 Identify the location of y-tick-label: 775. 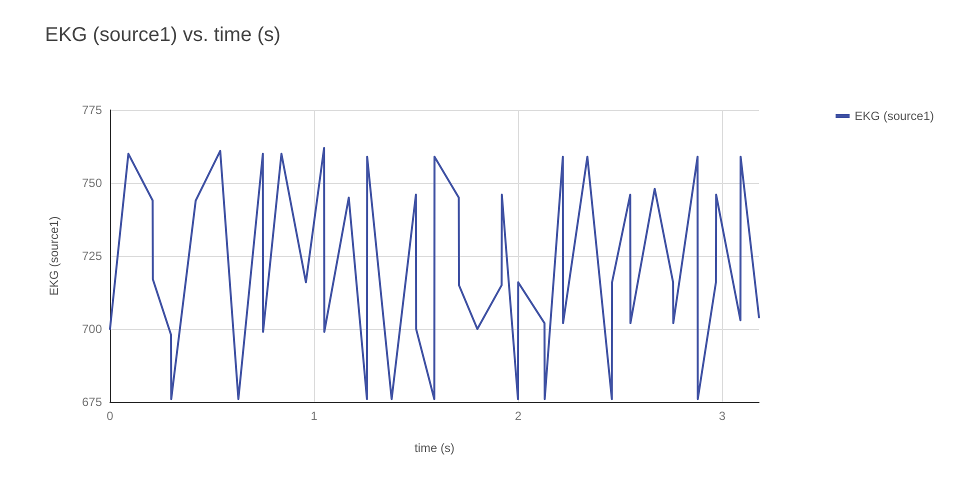
(92, 110).